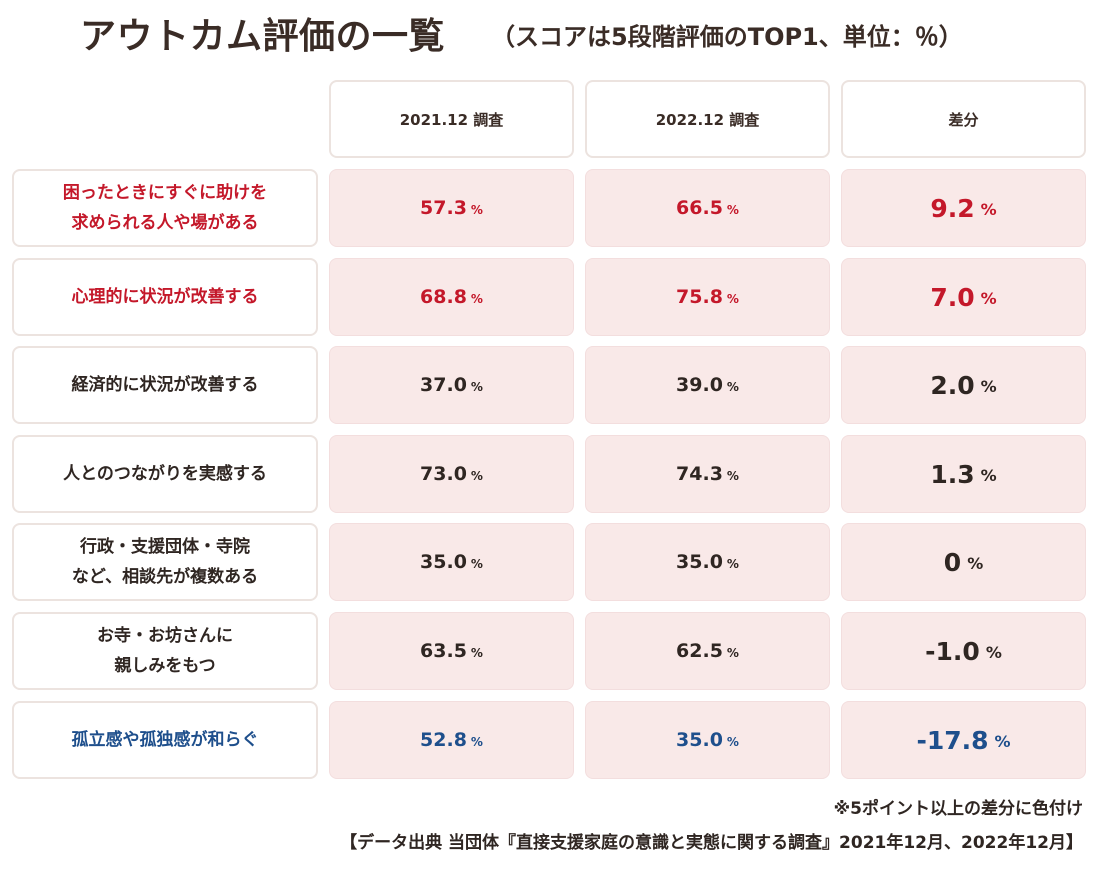 The image size is (1101, 874). What do you see at coordinates (699, 297) in the screenshot?
I see `score-value: 75.8` at bounding box center [699, 297].